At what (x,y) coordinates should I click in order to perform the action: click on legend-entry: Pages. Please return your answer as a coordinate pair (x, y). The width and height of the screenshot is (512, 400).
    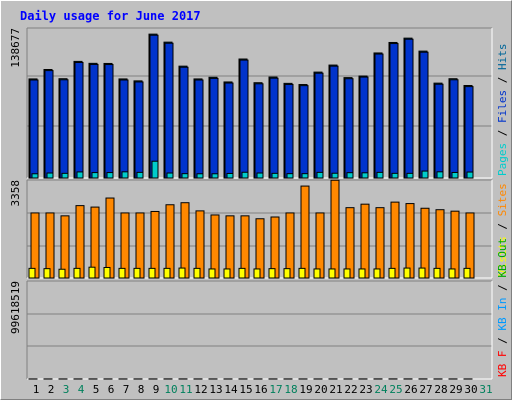
    Looking at the image, I should click on (502, 159).